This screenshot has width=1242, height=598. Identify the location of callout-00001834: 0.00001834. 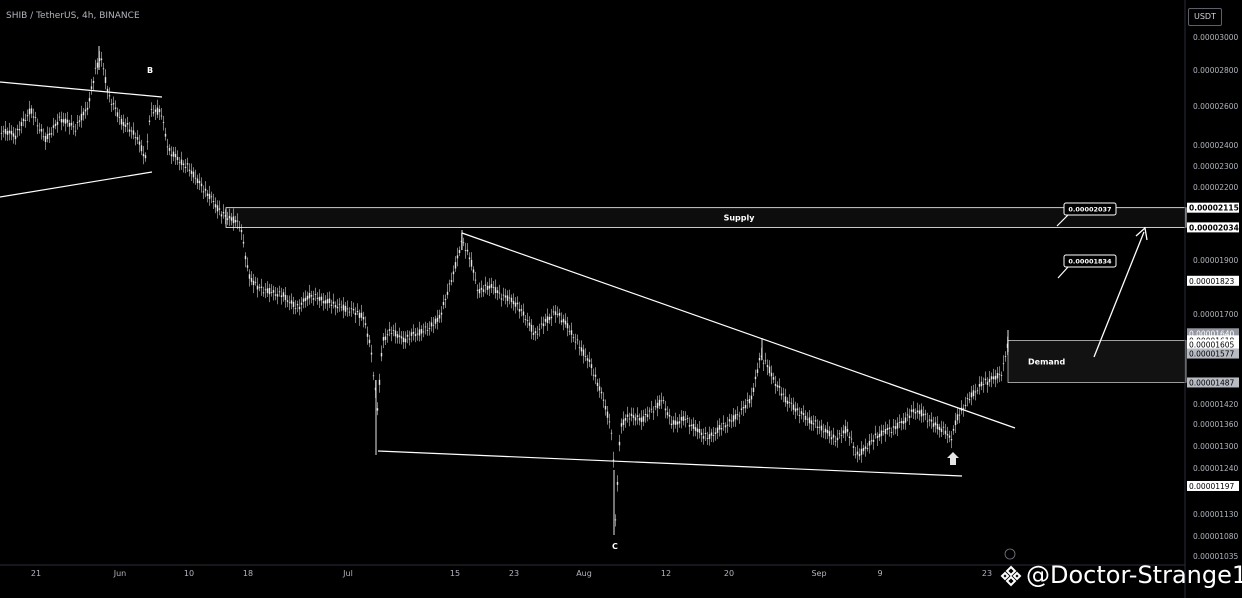
(1090, 262).